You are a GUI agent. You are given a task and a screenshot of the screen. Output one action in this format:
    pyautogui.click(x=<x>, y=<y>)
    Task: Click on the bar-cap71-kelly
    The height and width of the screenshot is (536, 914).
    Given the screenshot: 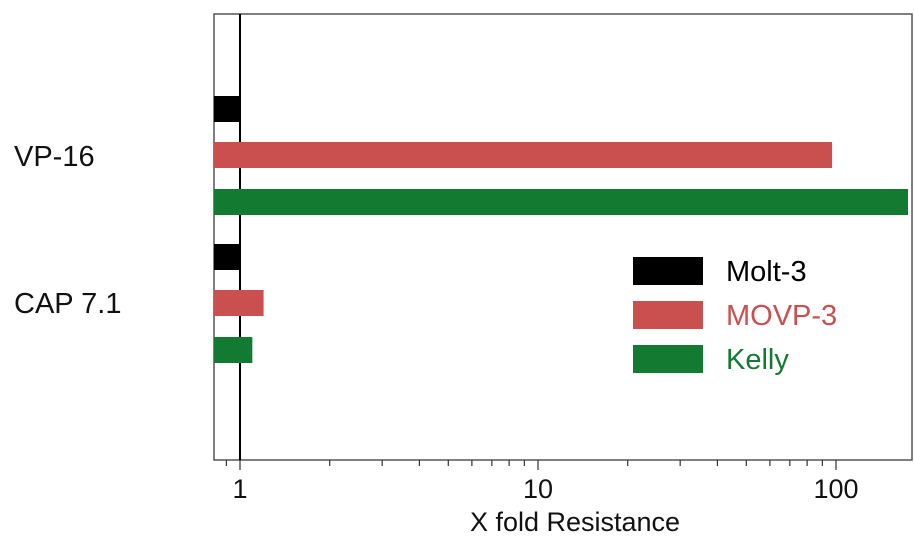 What is the action you would take?
    pyautogui.click(x=233, y=350)
    